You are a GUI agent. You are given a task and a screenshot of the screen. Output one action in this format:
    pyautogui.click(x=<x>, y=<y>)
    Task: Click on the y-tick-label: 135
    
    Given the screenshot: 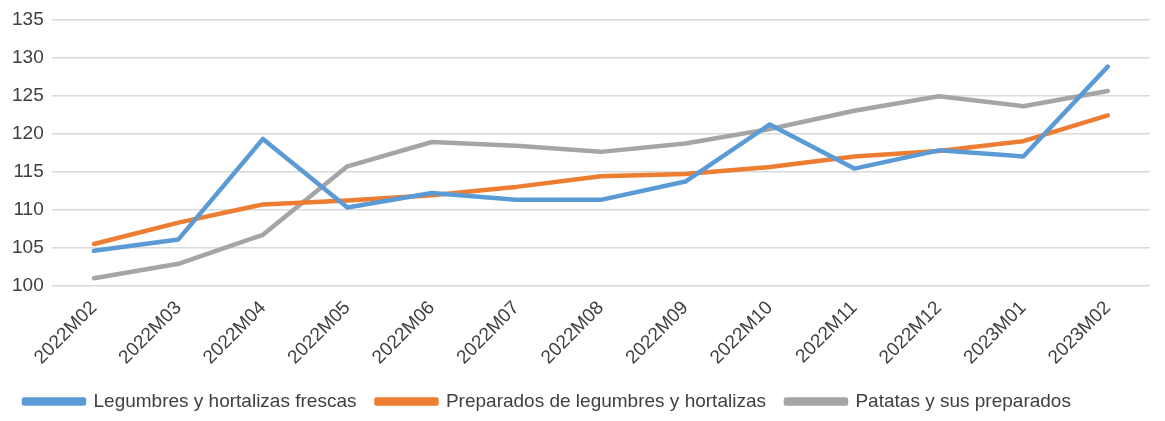 What is the action you would take?
    pyautogui.click(x=28, y=18)
    